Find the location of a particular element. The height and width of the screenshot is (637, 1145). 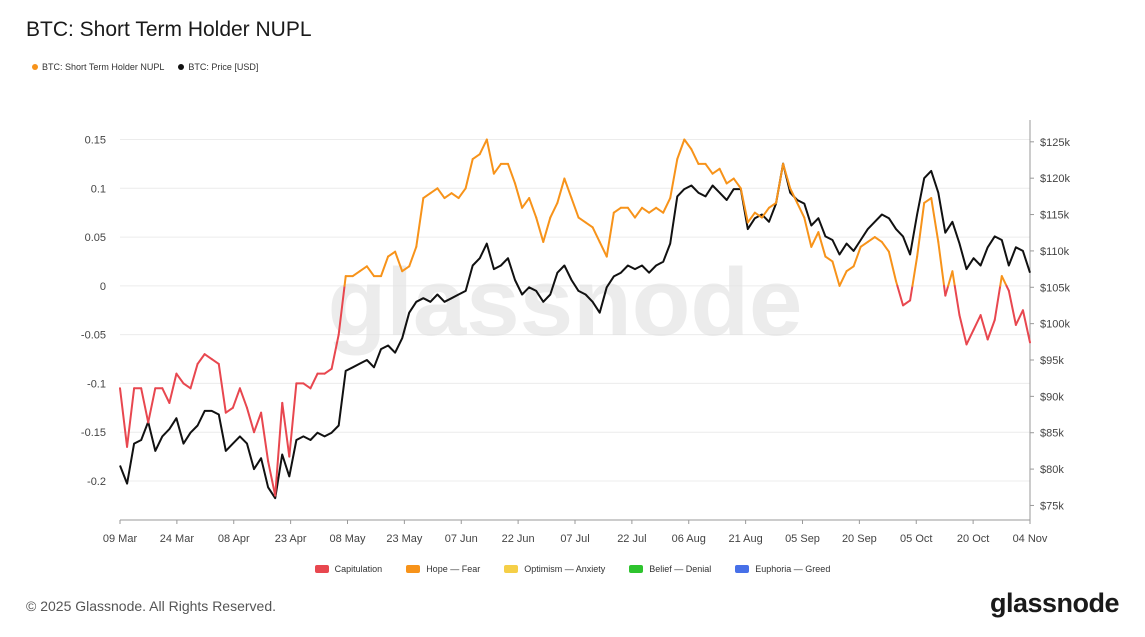

x-tick-label: 09 Mar is located at coordinates (120, 539).